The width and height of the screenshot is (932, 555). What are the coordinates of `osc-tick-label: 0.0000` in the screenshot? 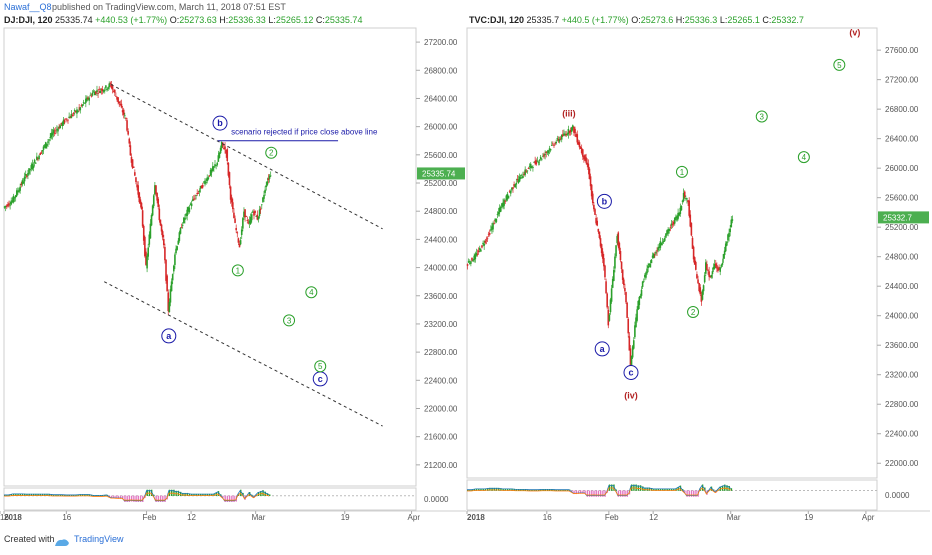 It's located at (897, 495).